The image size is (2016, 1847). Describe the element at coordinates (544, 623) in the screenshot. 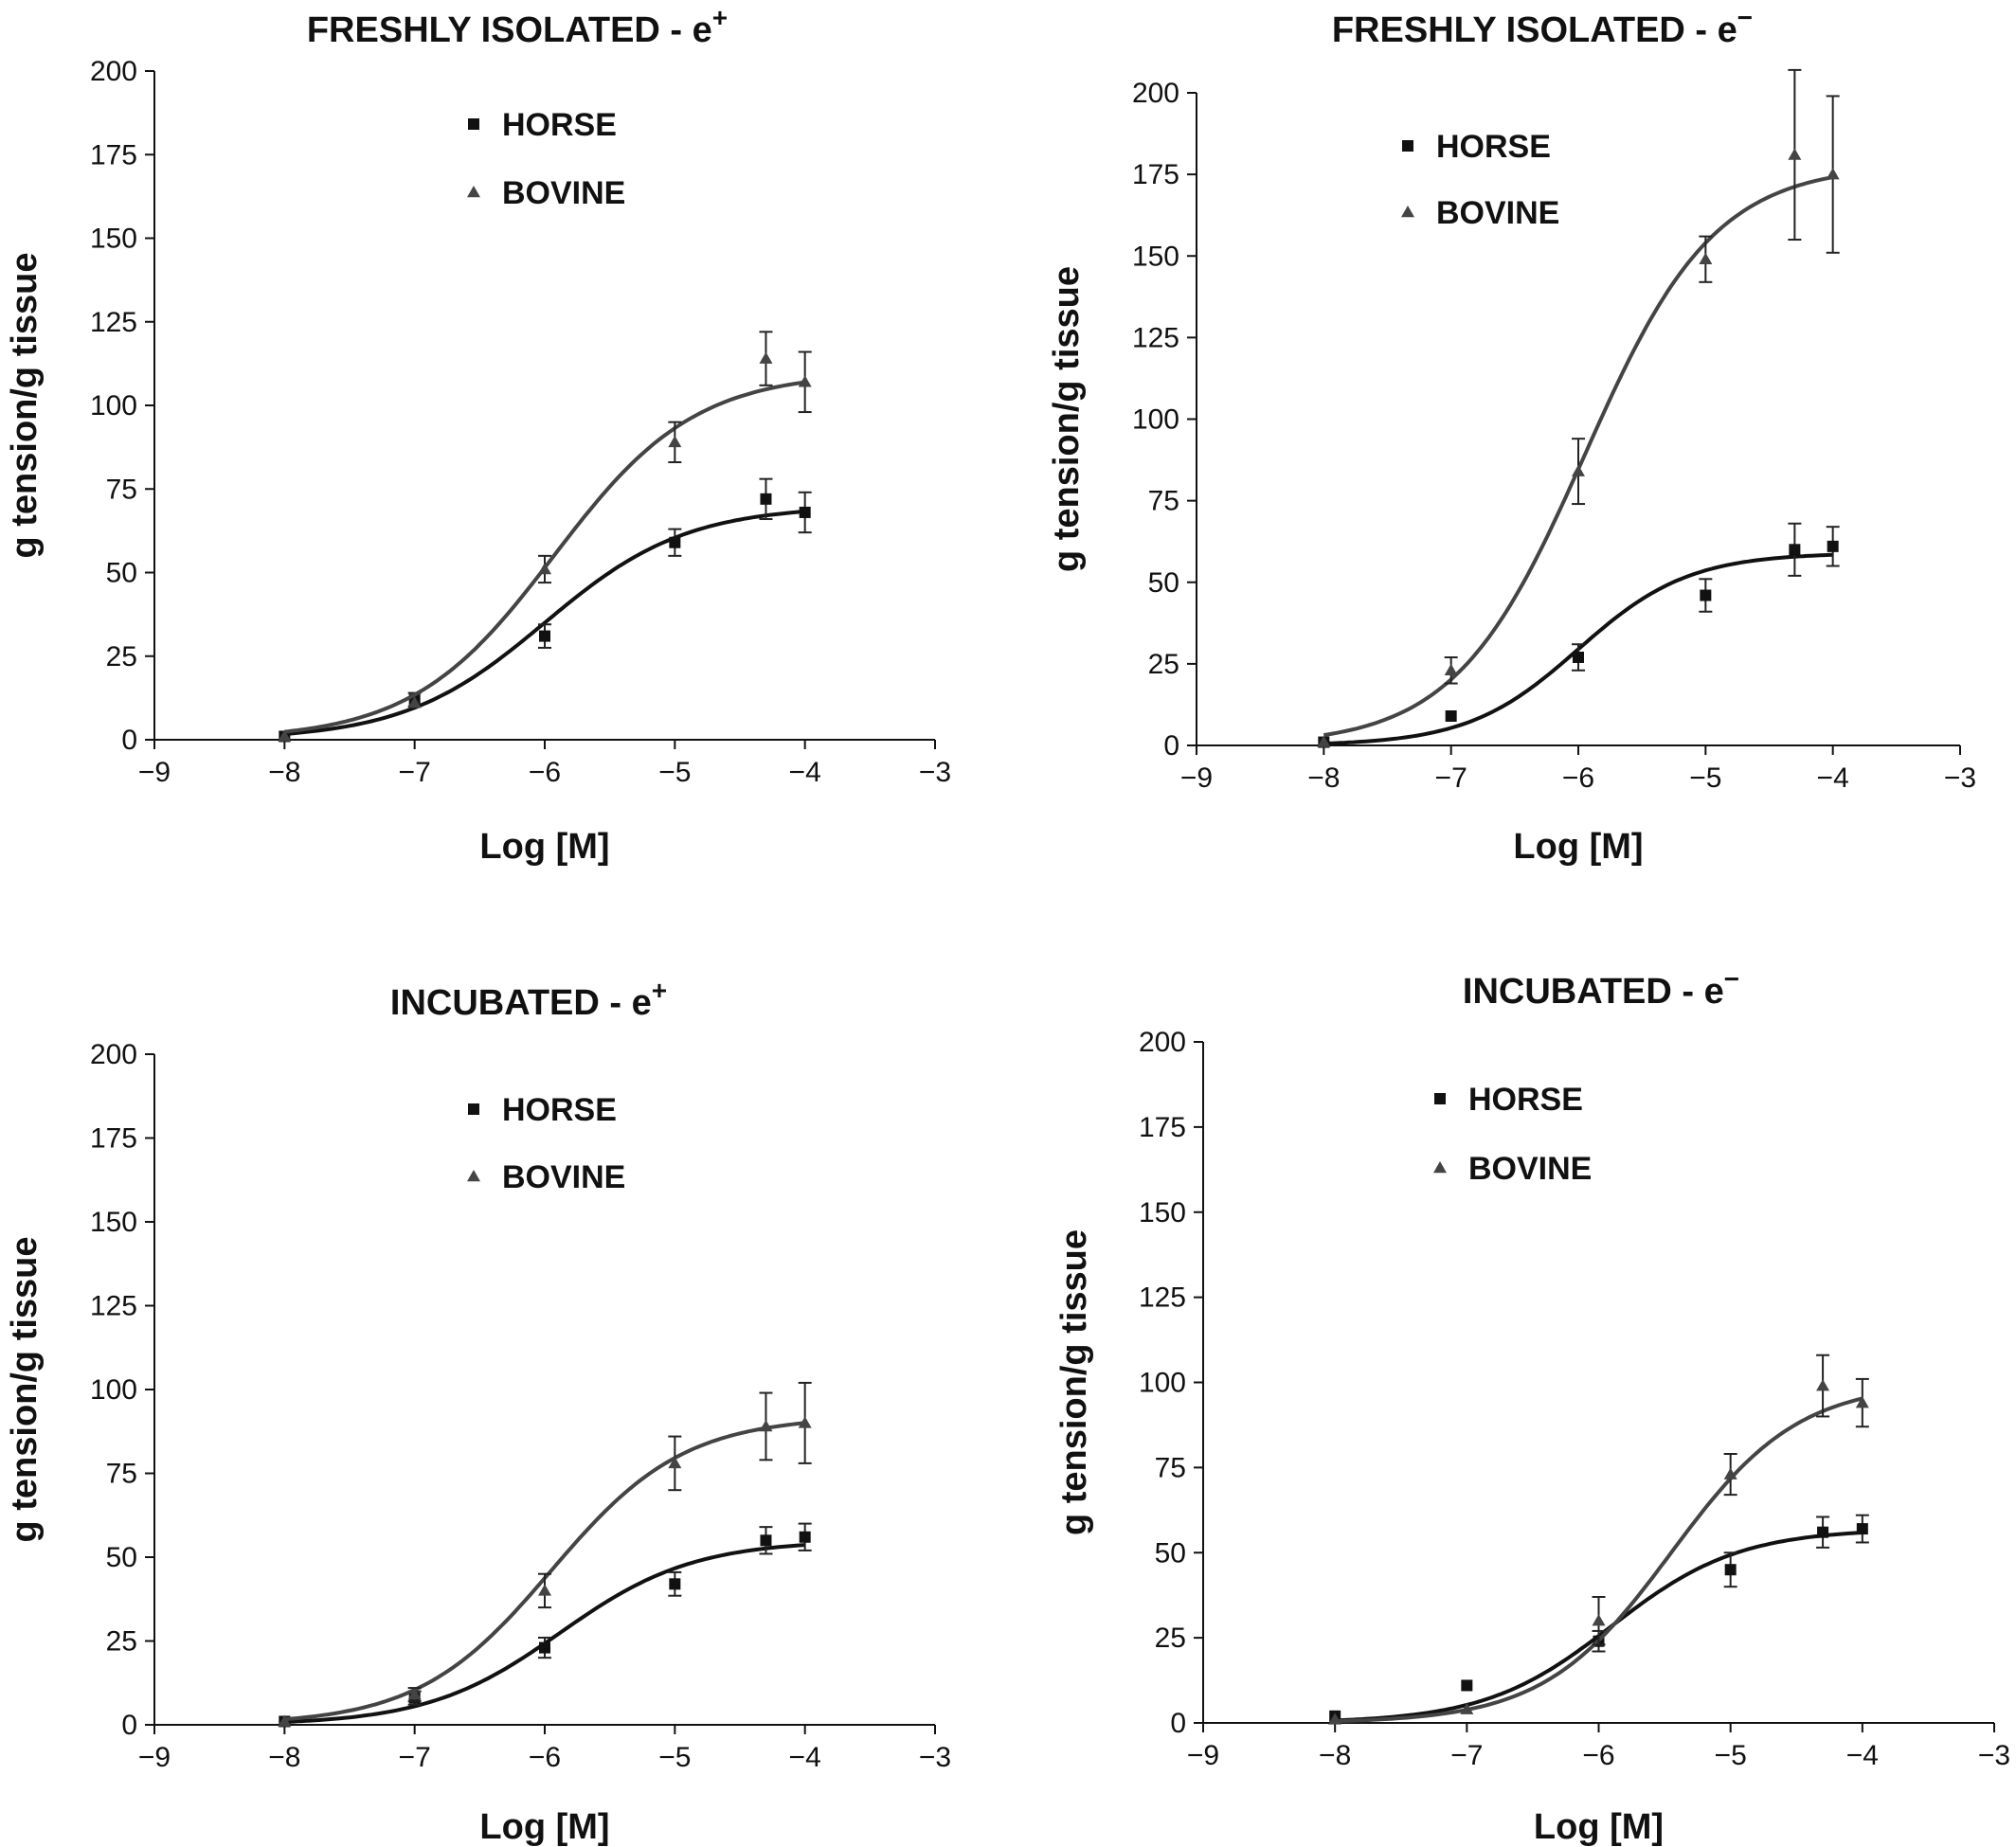

I see `horse-fit-curve` at that location.